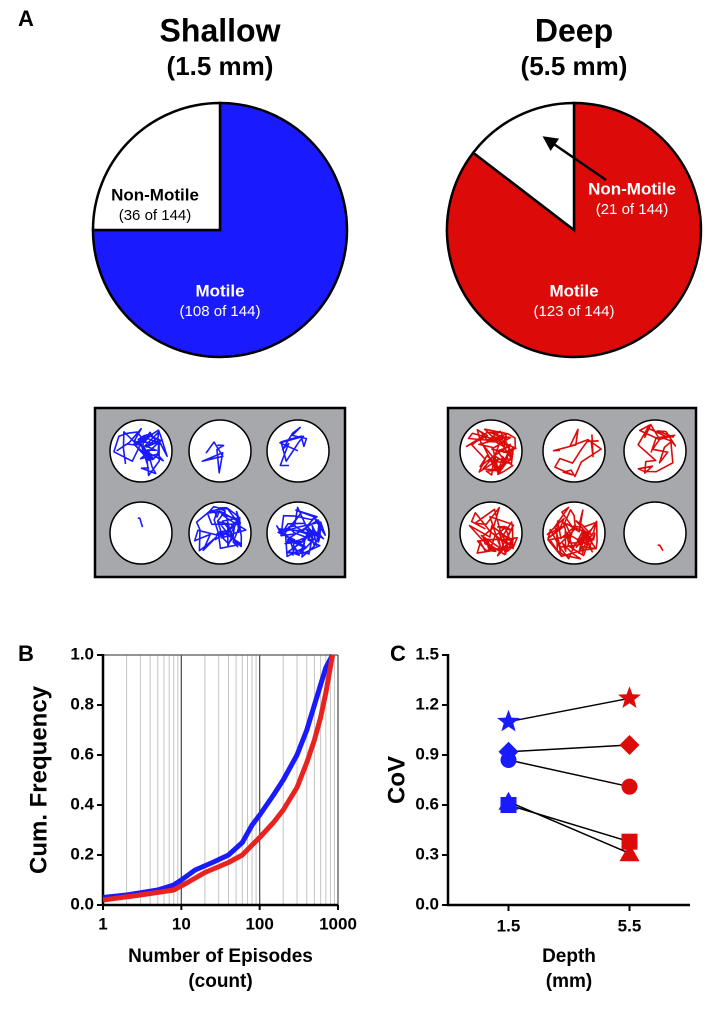 The height and width of the screenshot is (1033, 708). I want to click on y-tick-label: 0.8, so click(82, 703).